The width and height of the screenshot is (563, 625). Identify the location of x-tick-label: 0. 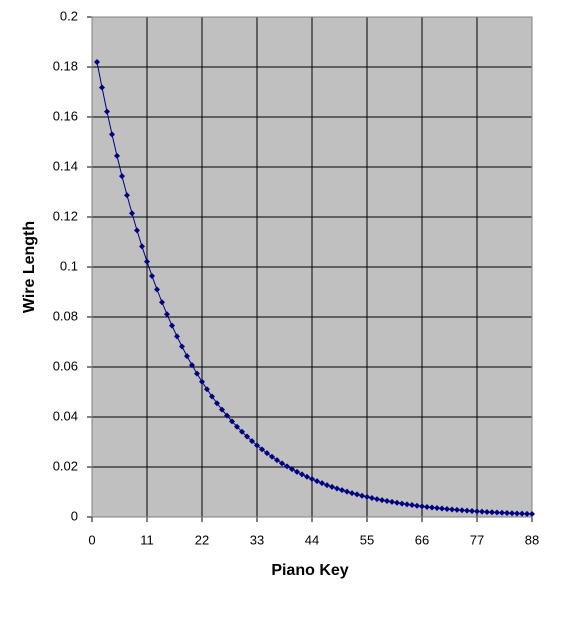
(91, 539).